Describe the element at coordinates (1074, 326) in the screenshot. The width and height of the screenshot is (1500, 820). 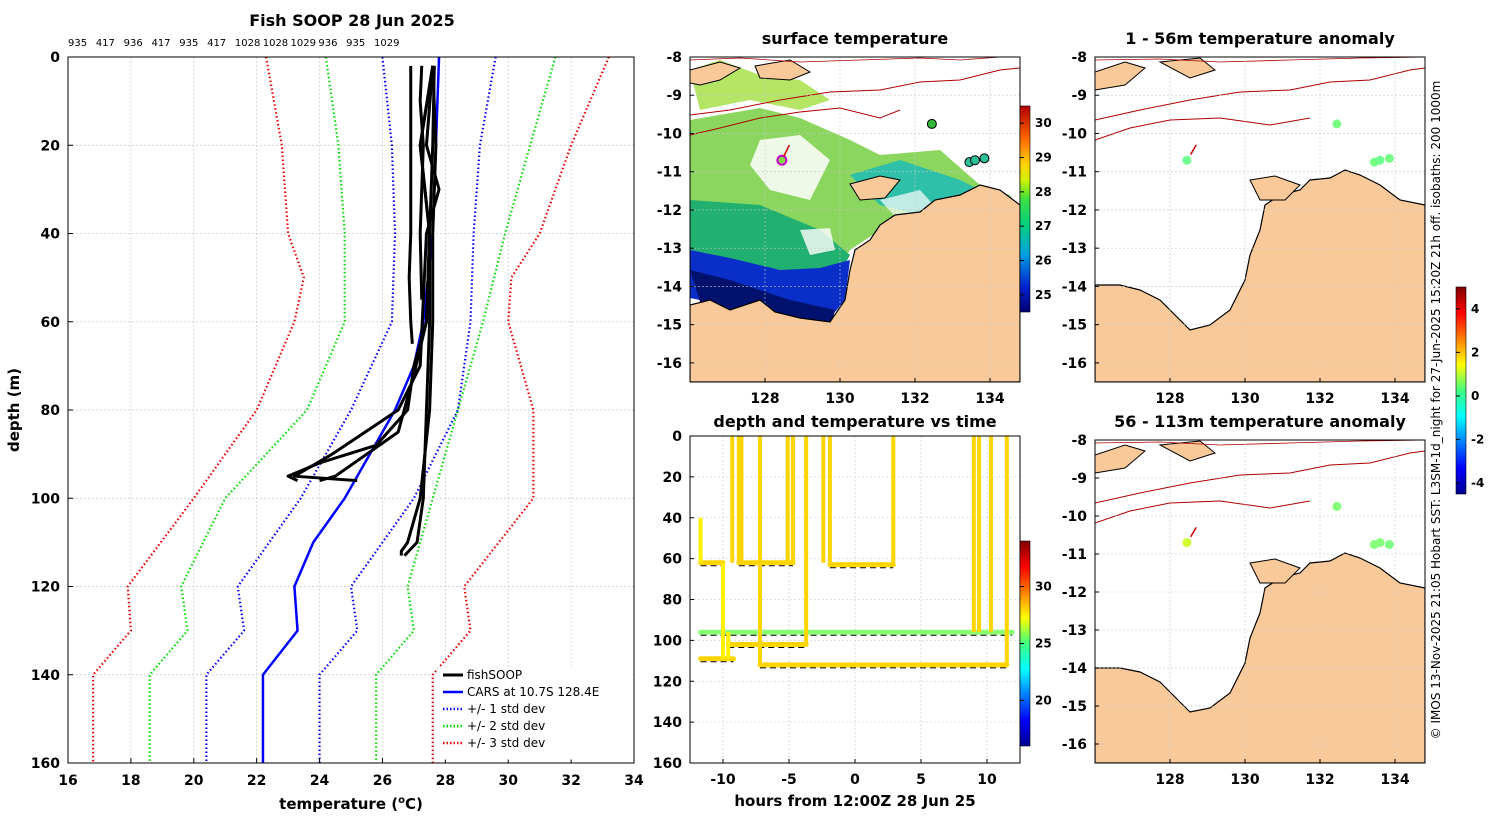
I see `anom1-ytick-label: -15` at that location.